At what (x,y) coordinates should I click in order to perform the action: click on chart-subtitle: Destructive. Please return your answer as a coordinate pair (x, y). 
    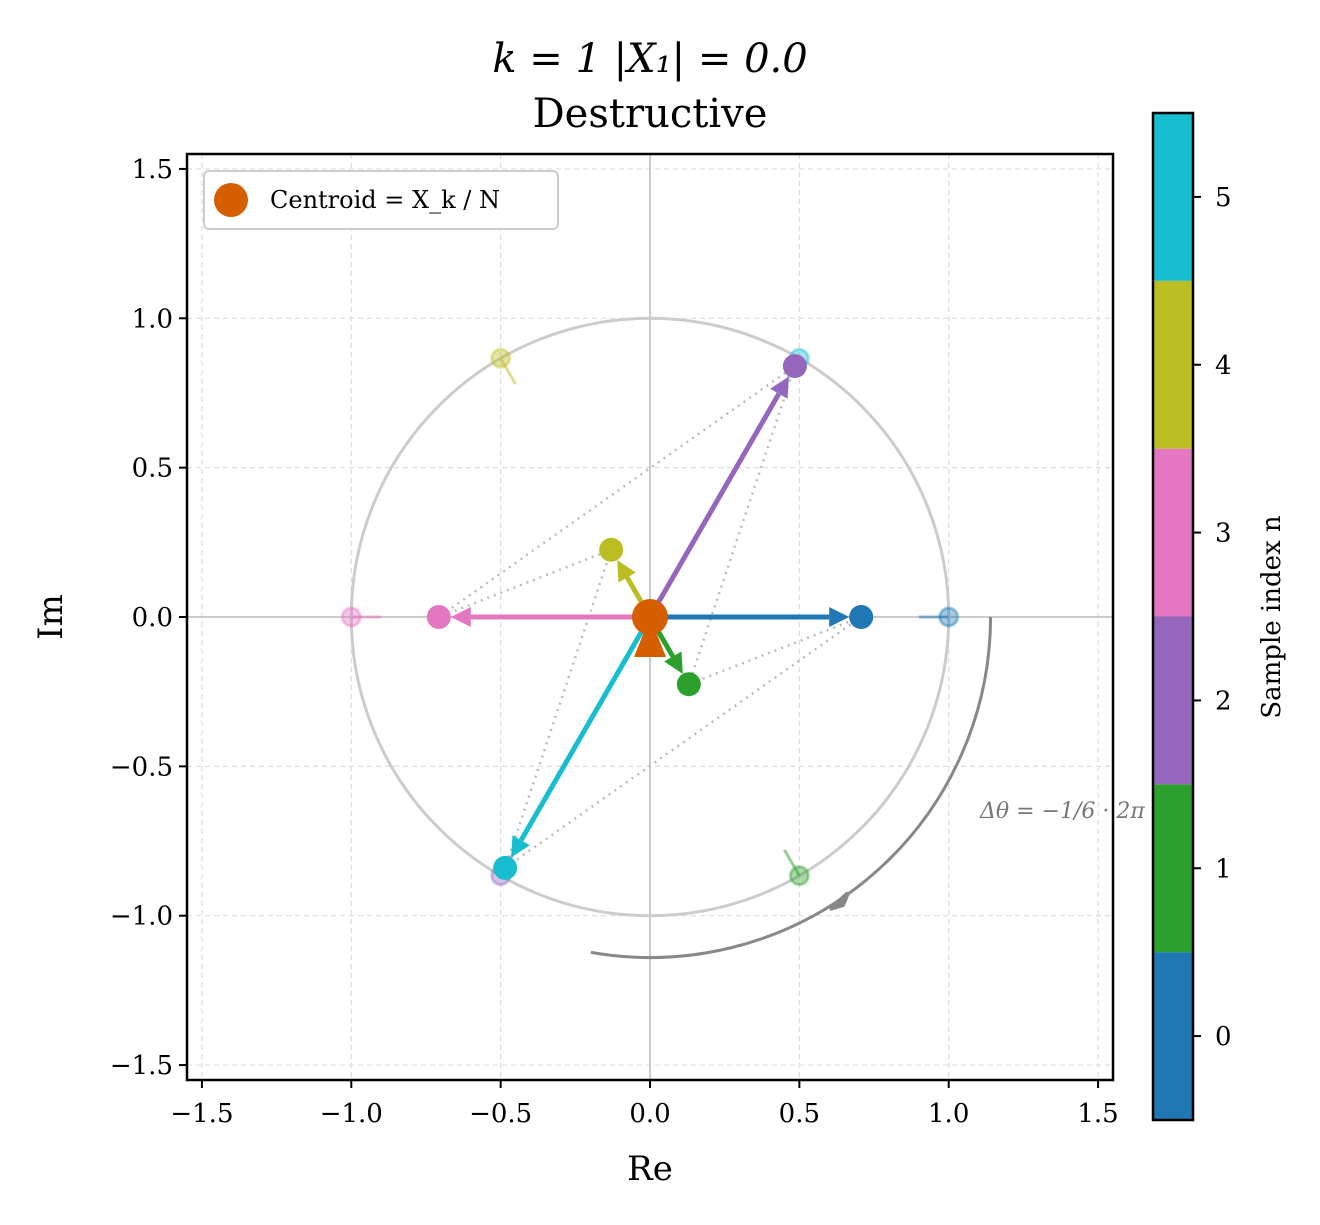
    Looking at the image, I should click on (650, 114).